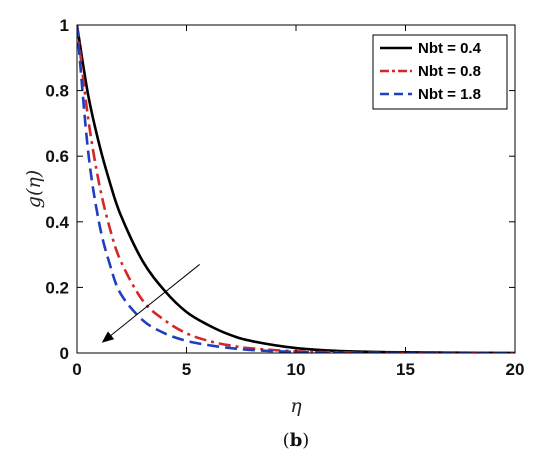  Describe the element at coordinates (286, 440) in the screenshot. I see `caption-open-paren: (` at that location.